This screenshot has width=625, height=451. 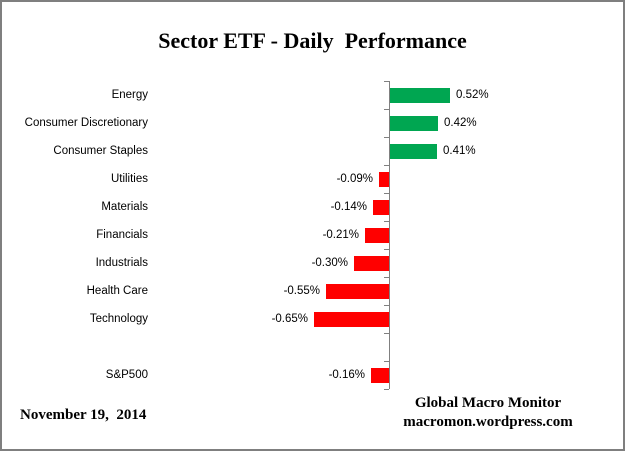 What do you see at coordinates (124, 207) in the screenshot?
I see `category-label-materials: Materials` at bounding box center [124, 207].